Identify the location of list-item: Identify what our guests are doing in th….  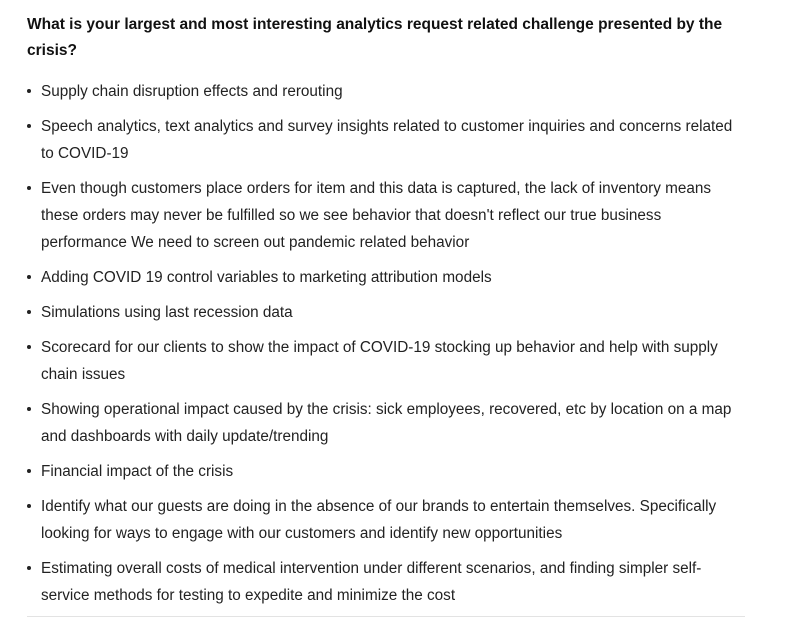
(386, 520).